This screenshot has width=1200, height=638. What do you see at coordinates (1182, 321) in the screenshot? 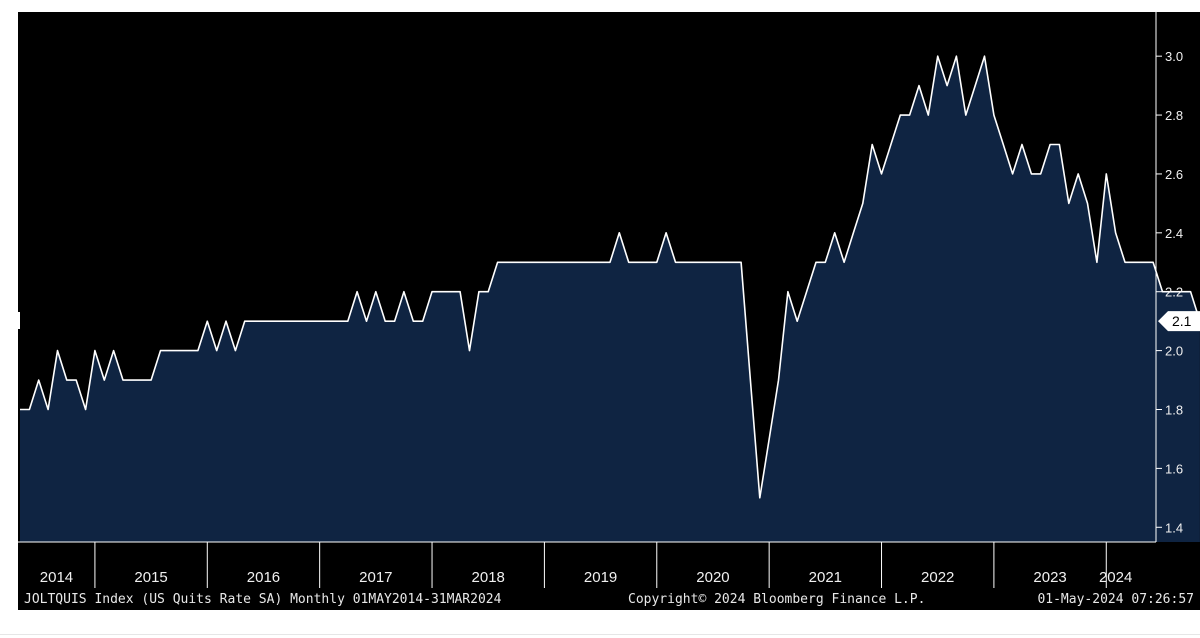
I see `last-value-label: 2.1` at bounding box center [1182, 321].